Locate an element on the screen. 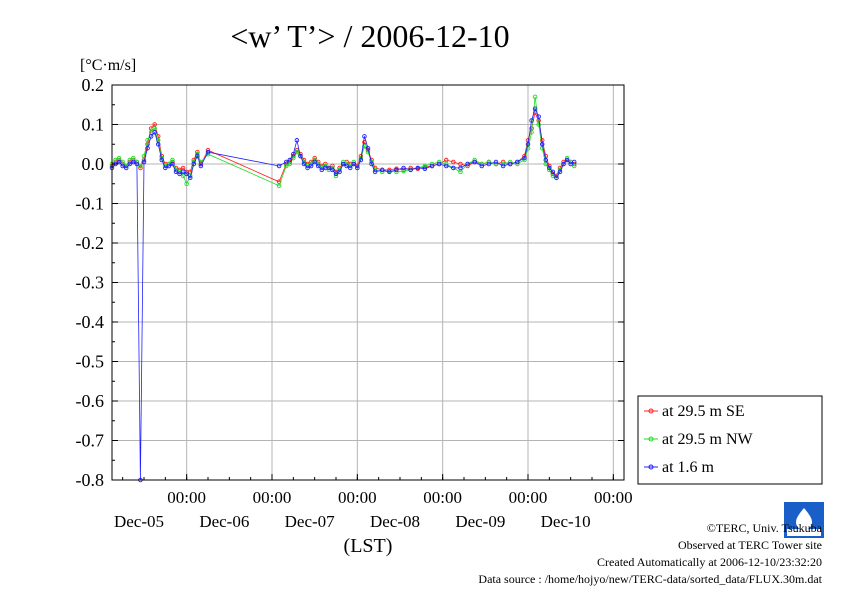  x-tick-date-label: Dec-07 is located at coordinates (310, 521).